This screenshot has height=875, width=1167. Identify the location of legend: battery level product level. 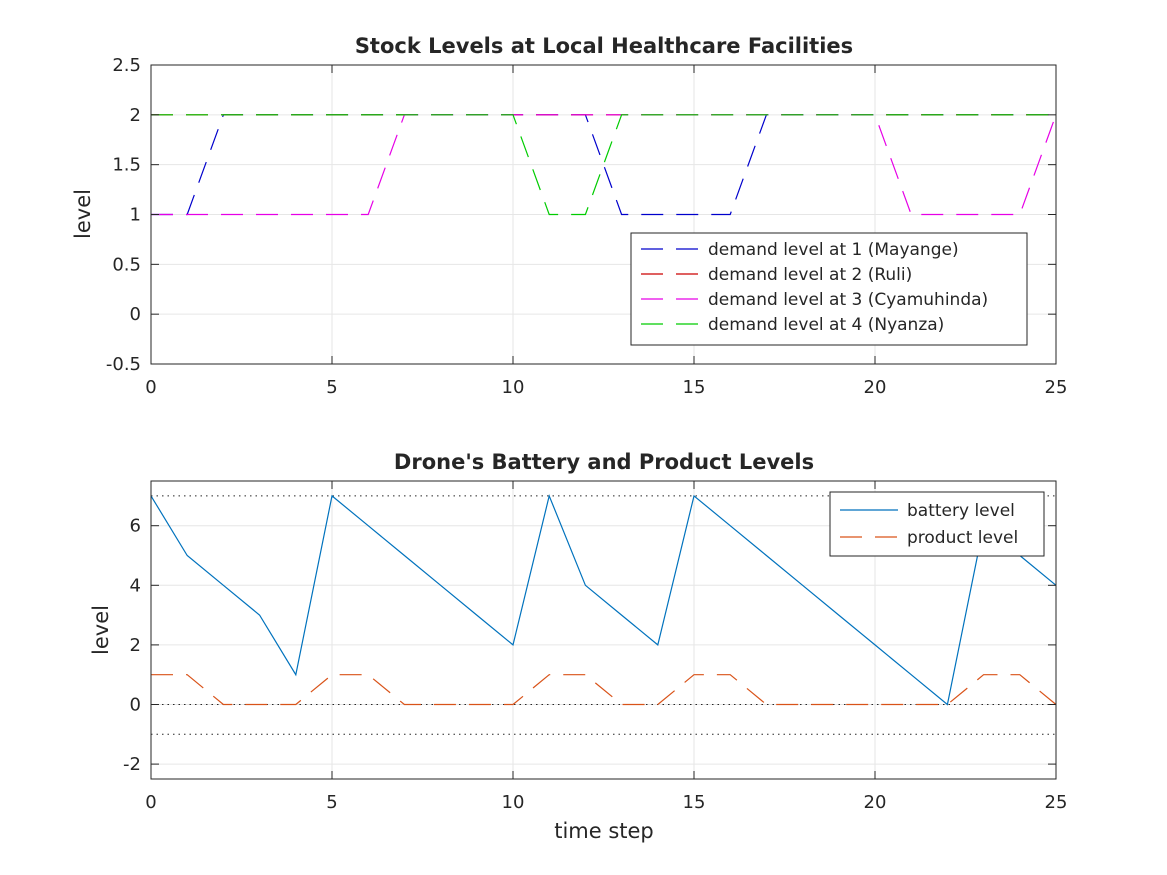
(937, 524).